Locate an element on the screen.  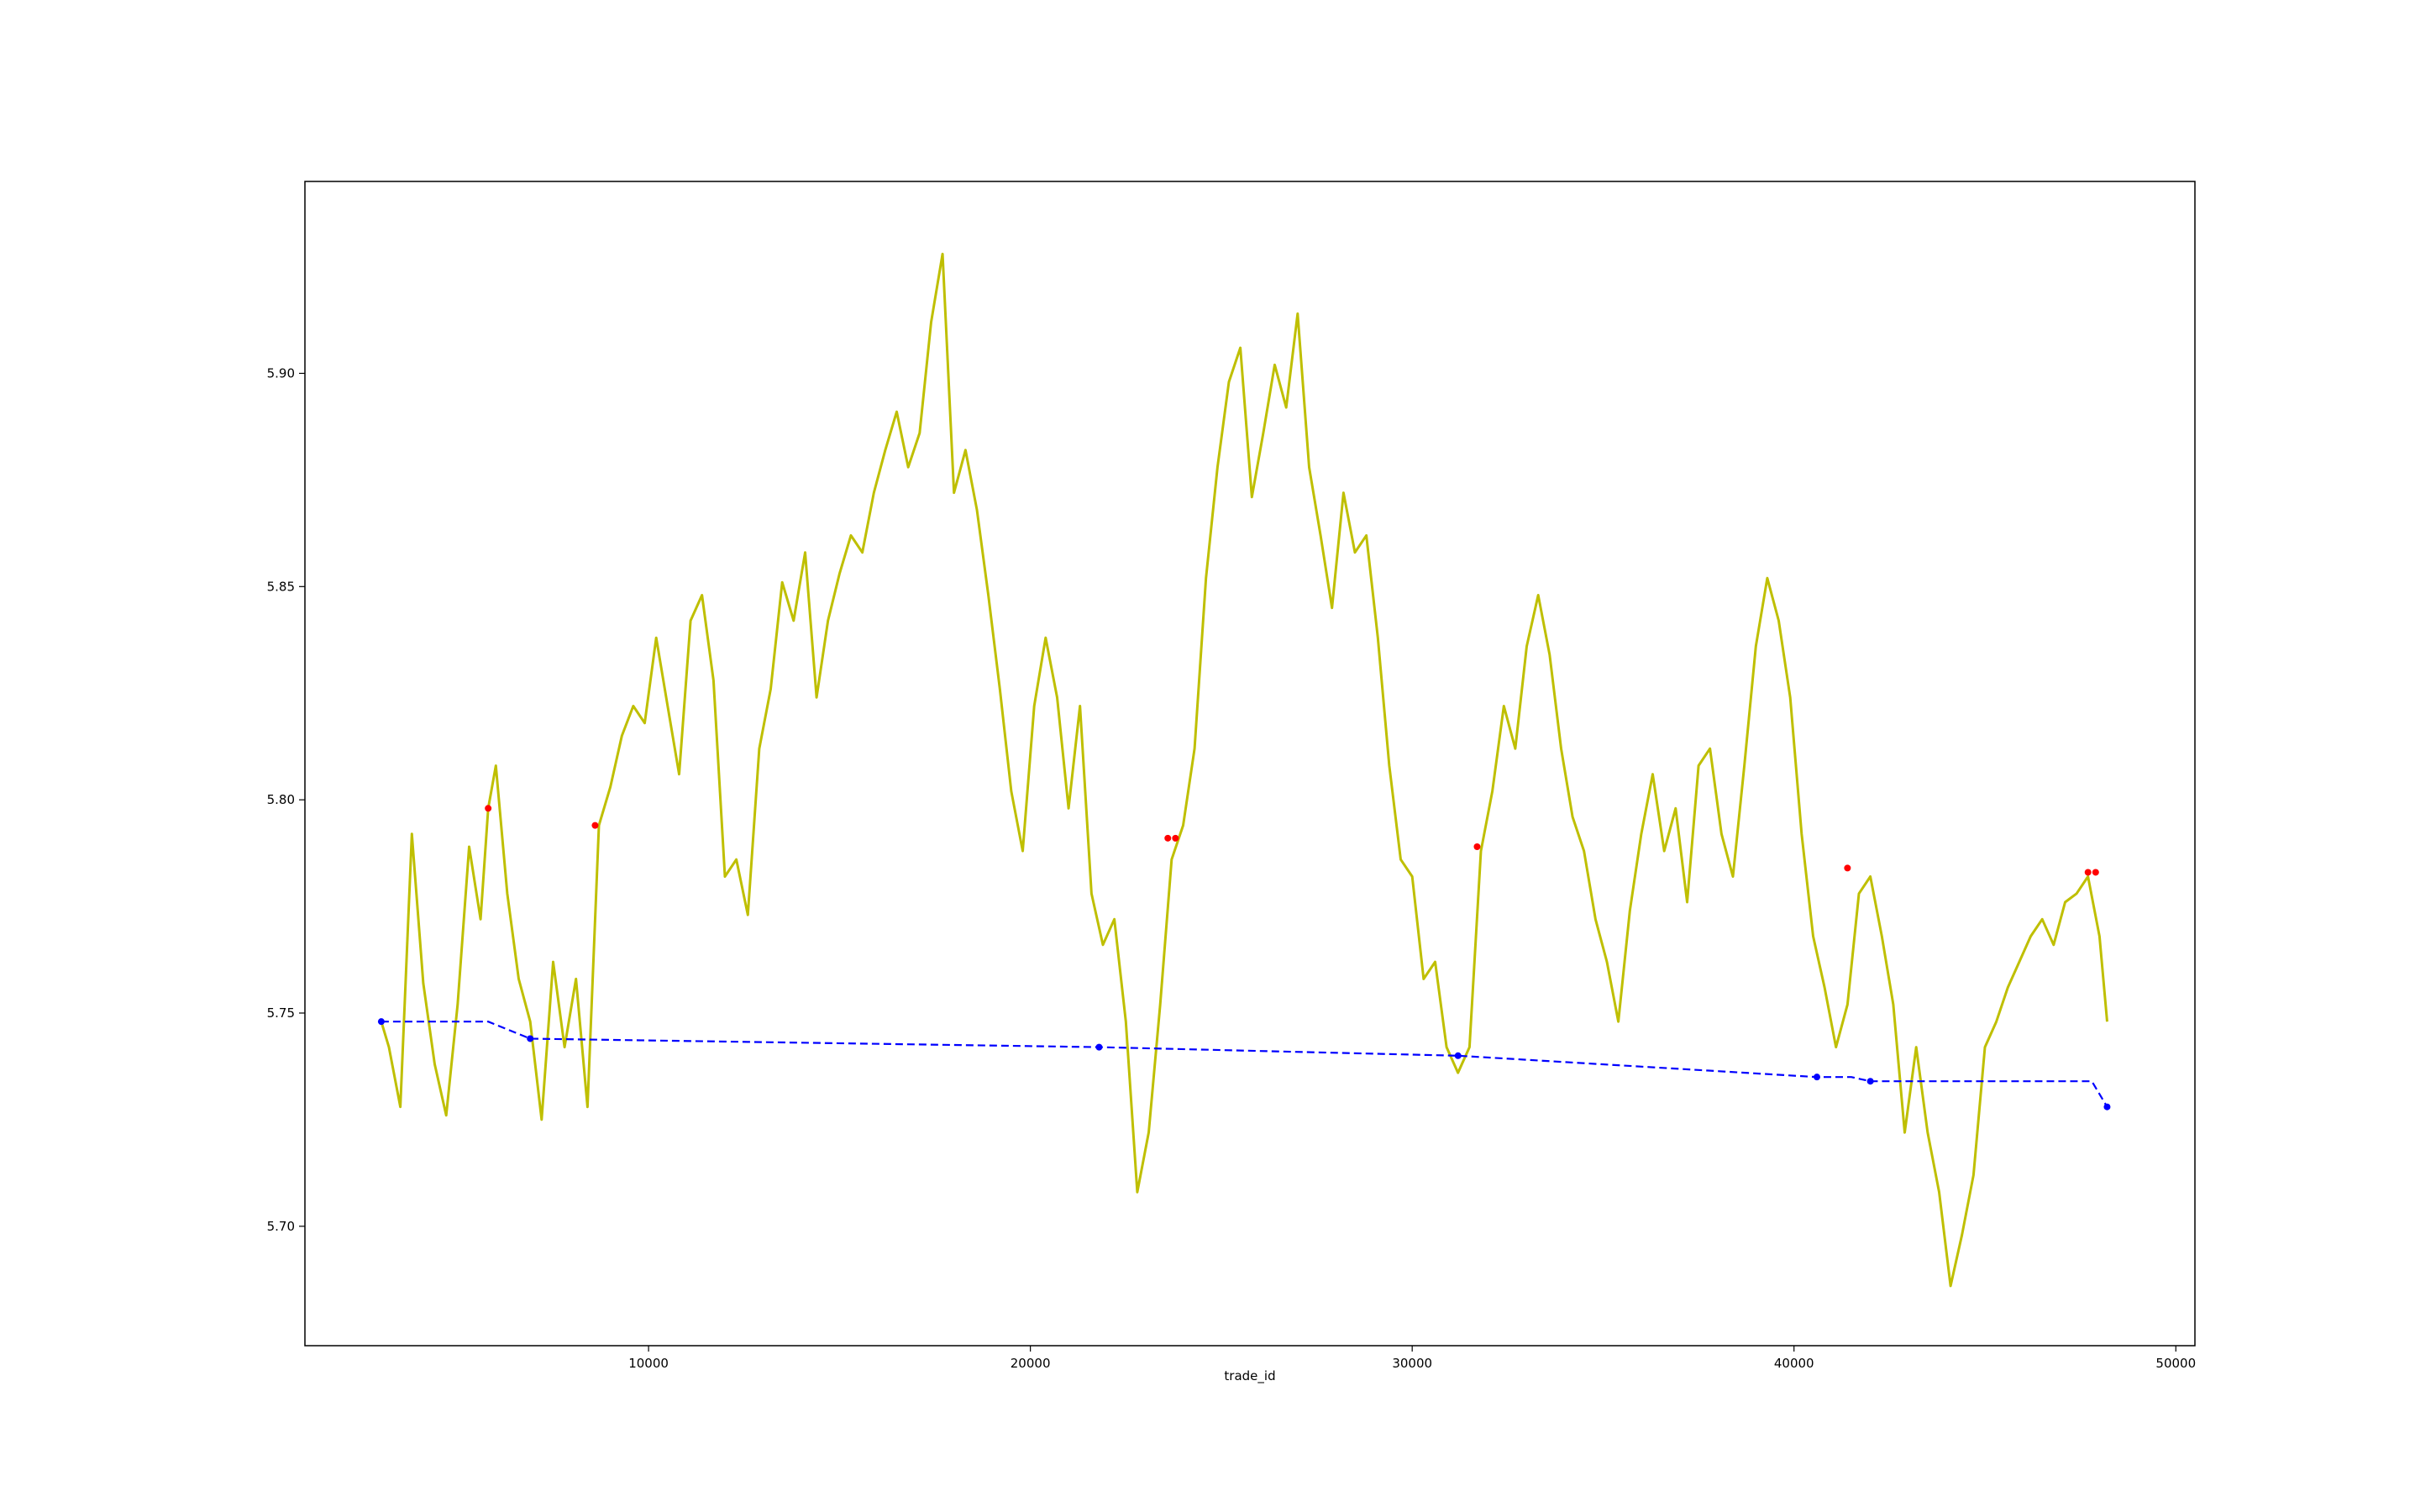
y-tick-label: 5.70 is located at coordinates (281, 1226).